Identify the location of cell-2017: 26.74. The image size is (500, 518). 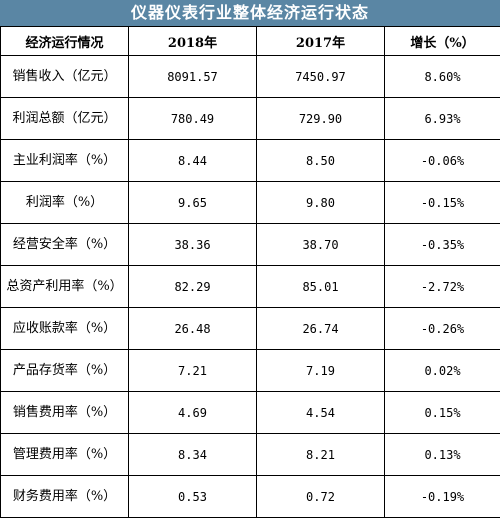
(321, 329).